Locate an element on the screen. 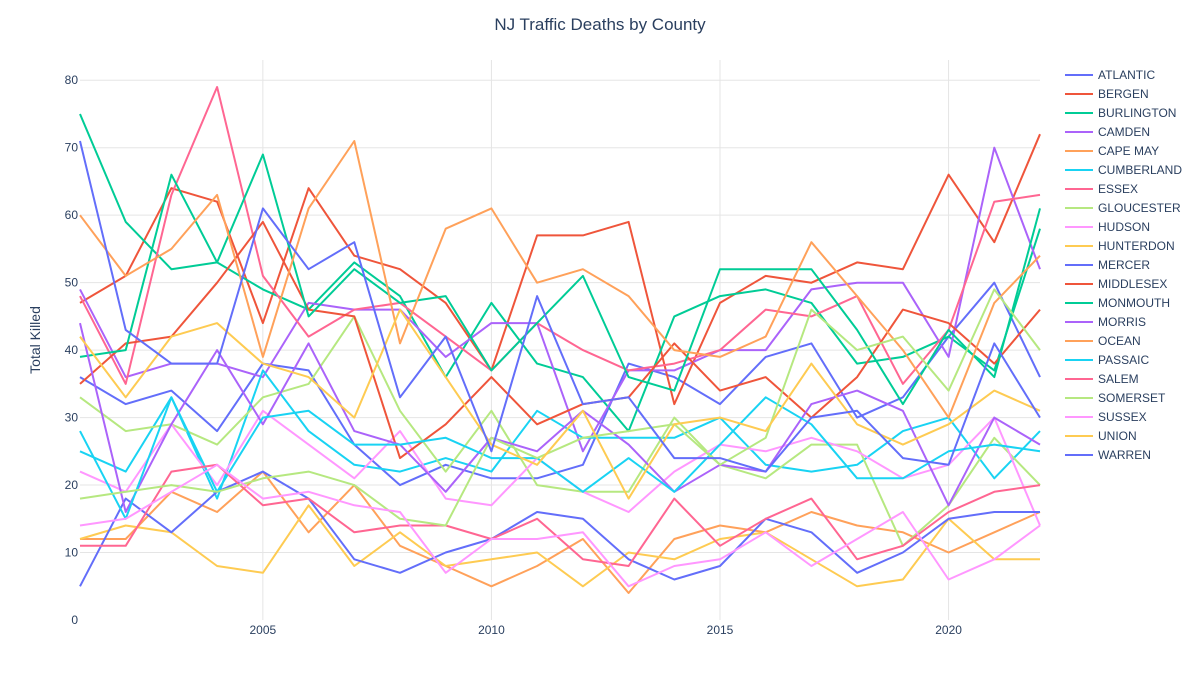 The image size is (1200, 700). y-tick-label: 30 is located at coordinates (72, 418).